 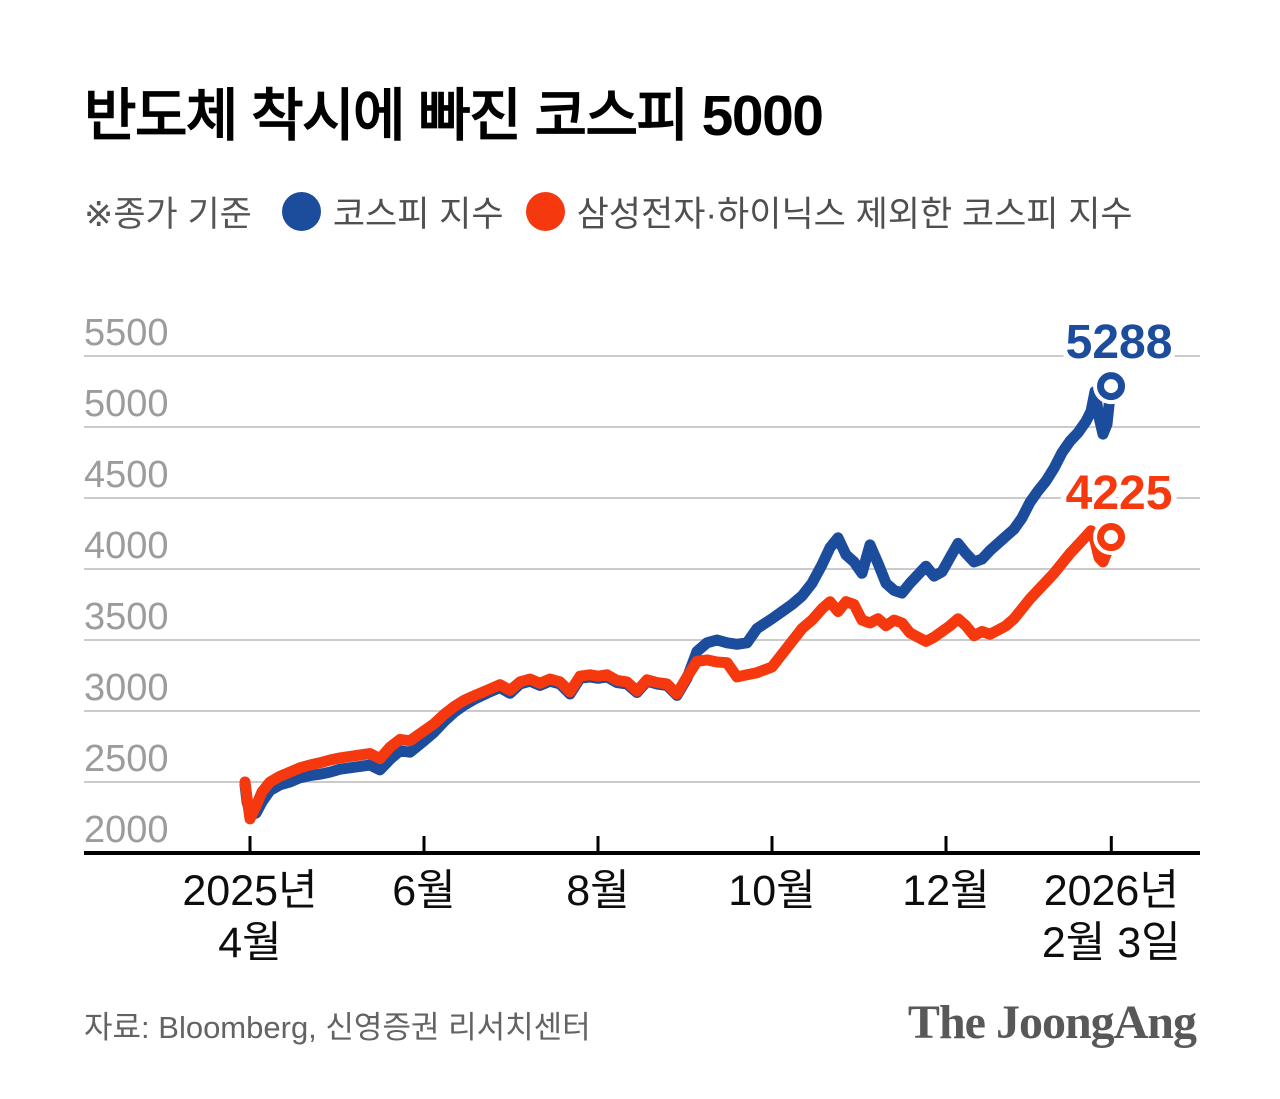 What do you see at coordinates (1111, 943) in the screenshot?
I see `x-axis-label: 2월 3일` at bounding box center [1111, 943].